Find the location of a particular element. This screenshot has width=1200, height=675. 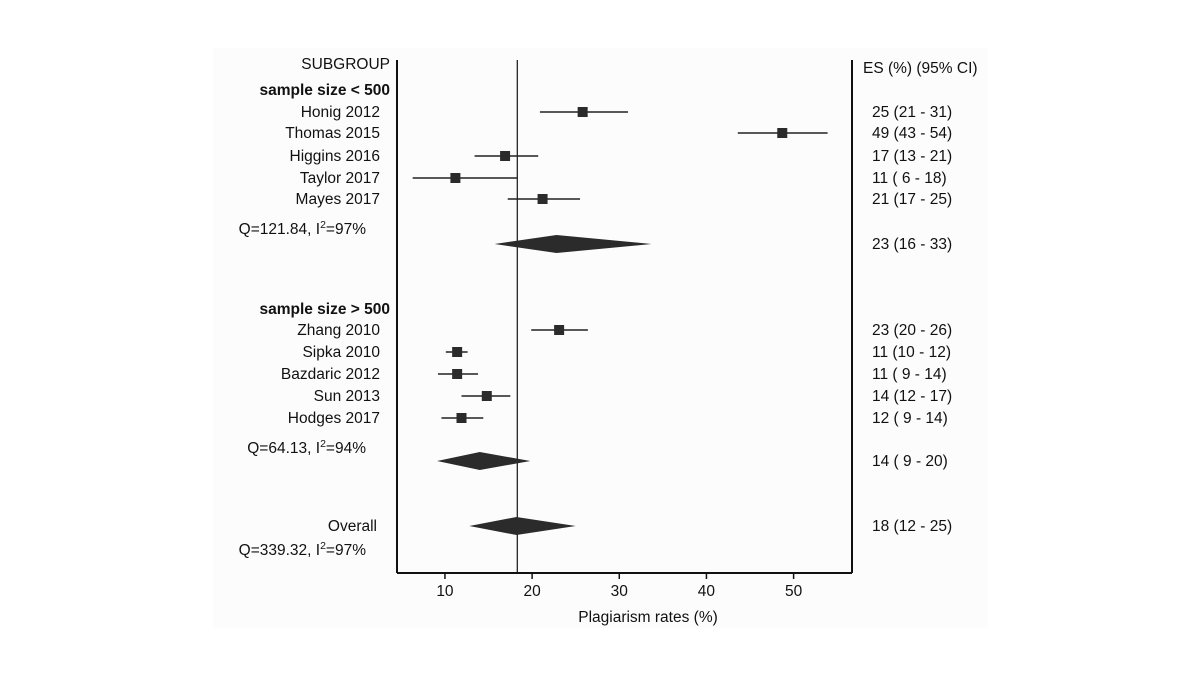

heterogeneity-stat: Q=339.32, I2=97% is located at coordinates (303, 549).